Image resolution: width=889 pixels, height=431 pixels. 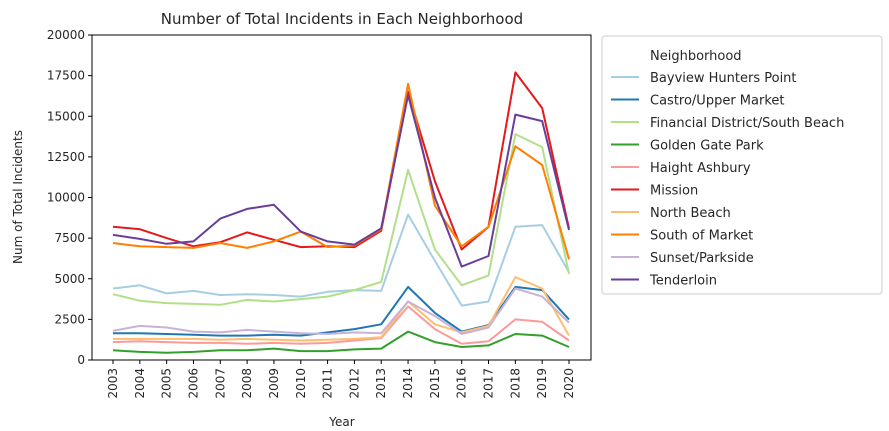 I want to click on legend-entry-9: Sunset/Parkside, so click(x=702, y=258).